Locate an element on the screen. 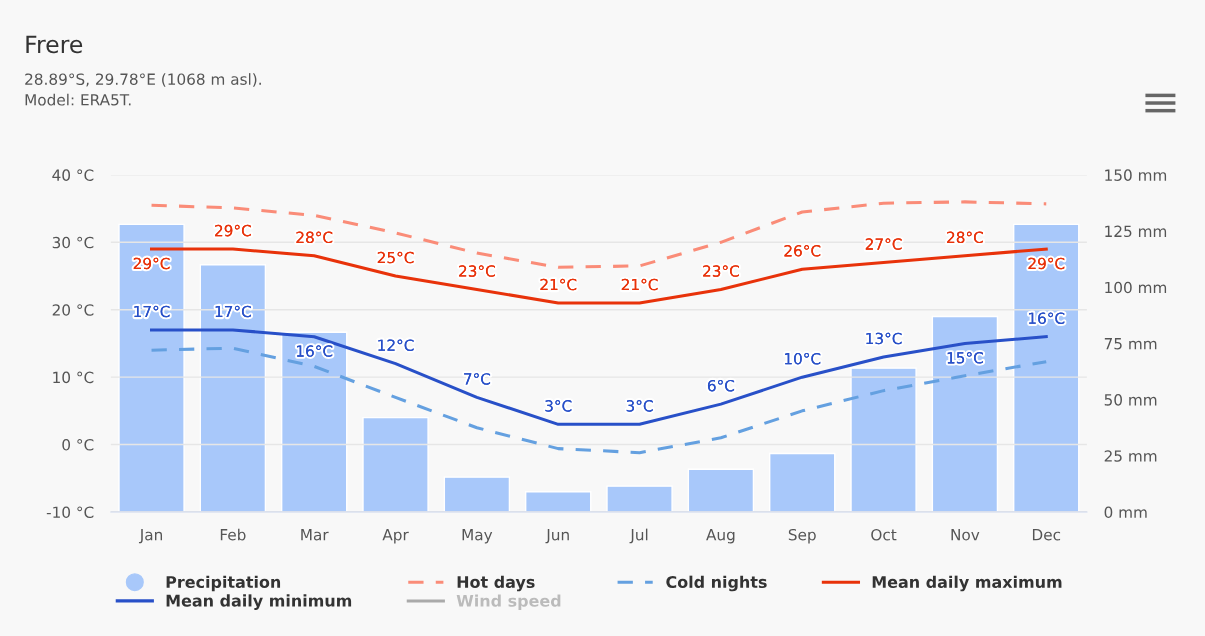  legend-label: Mean daily minimum is located at coordinates (259, 602).